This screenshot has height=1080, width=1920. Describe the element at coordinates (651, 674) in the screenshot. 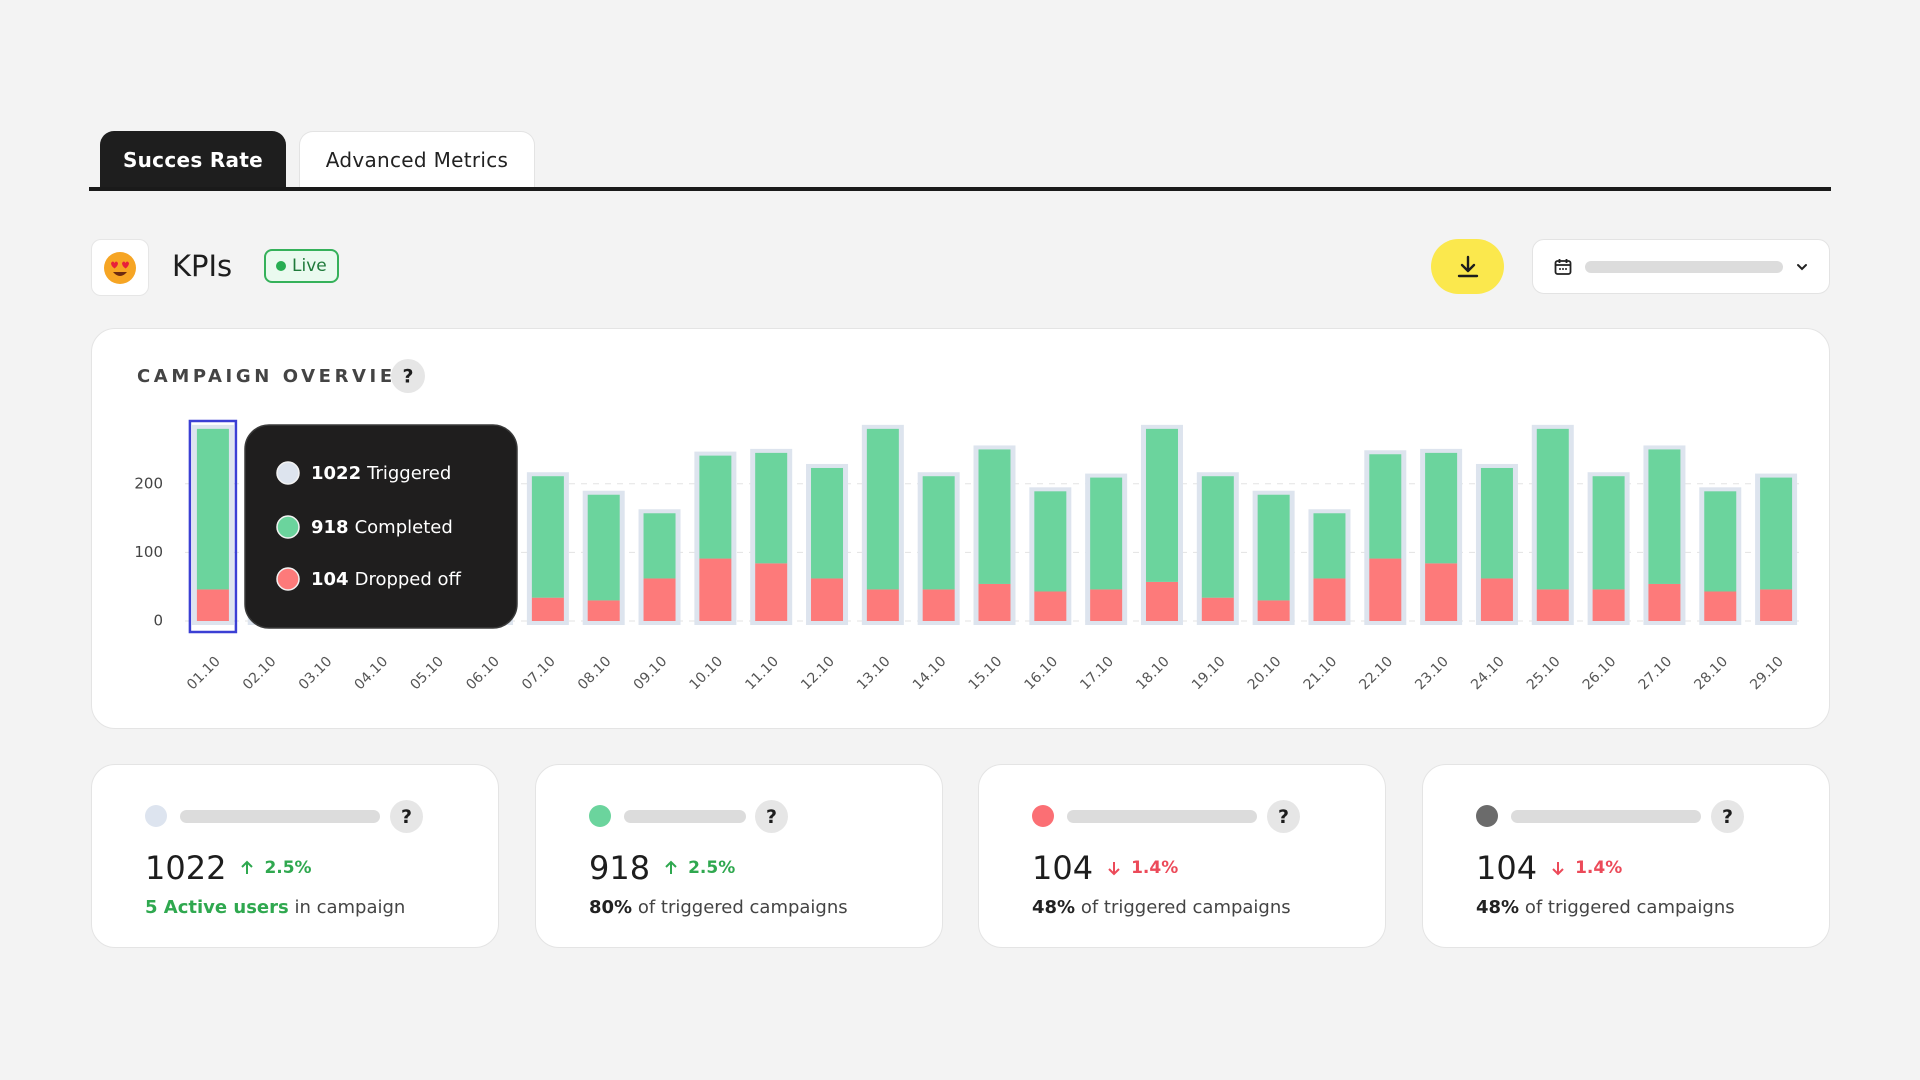

I see `x-tick-label: 09.10` at that location.